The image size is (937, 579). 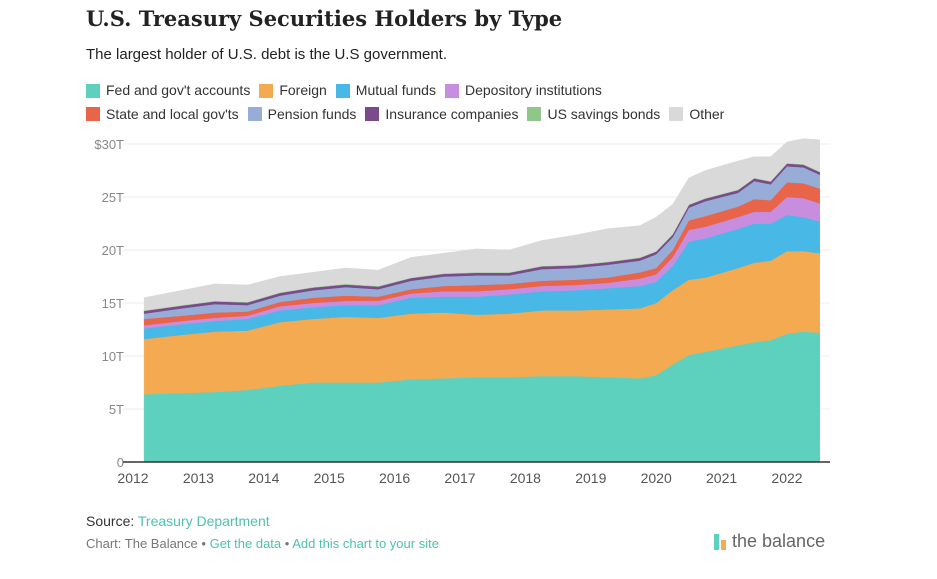 What do you see at coordinates (142, 543) in the screenshot?
I see `credit-text: Chart: The Balance` at bounding box center [142, 543].